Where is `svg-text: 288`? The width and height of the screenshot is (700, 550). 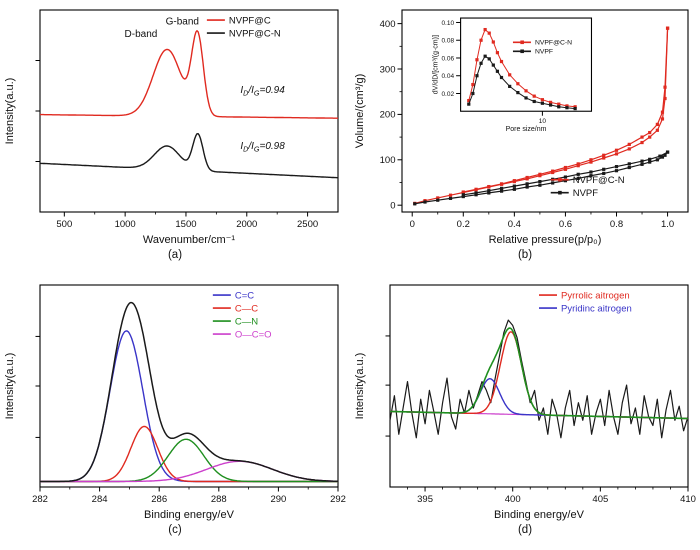
svg-text: 288 is located at coordinates (219, 499).